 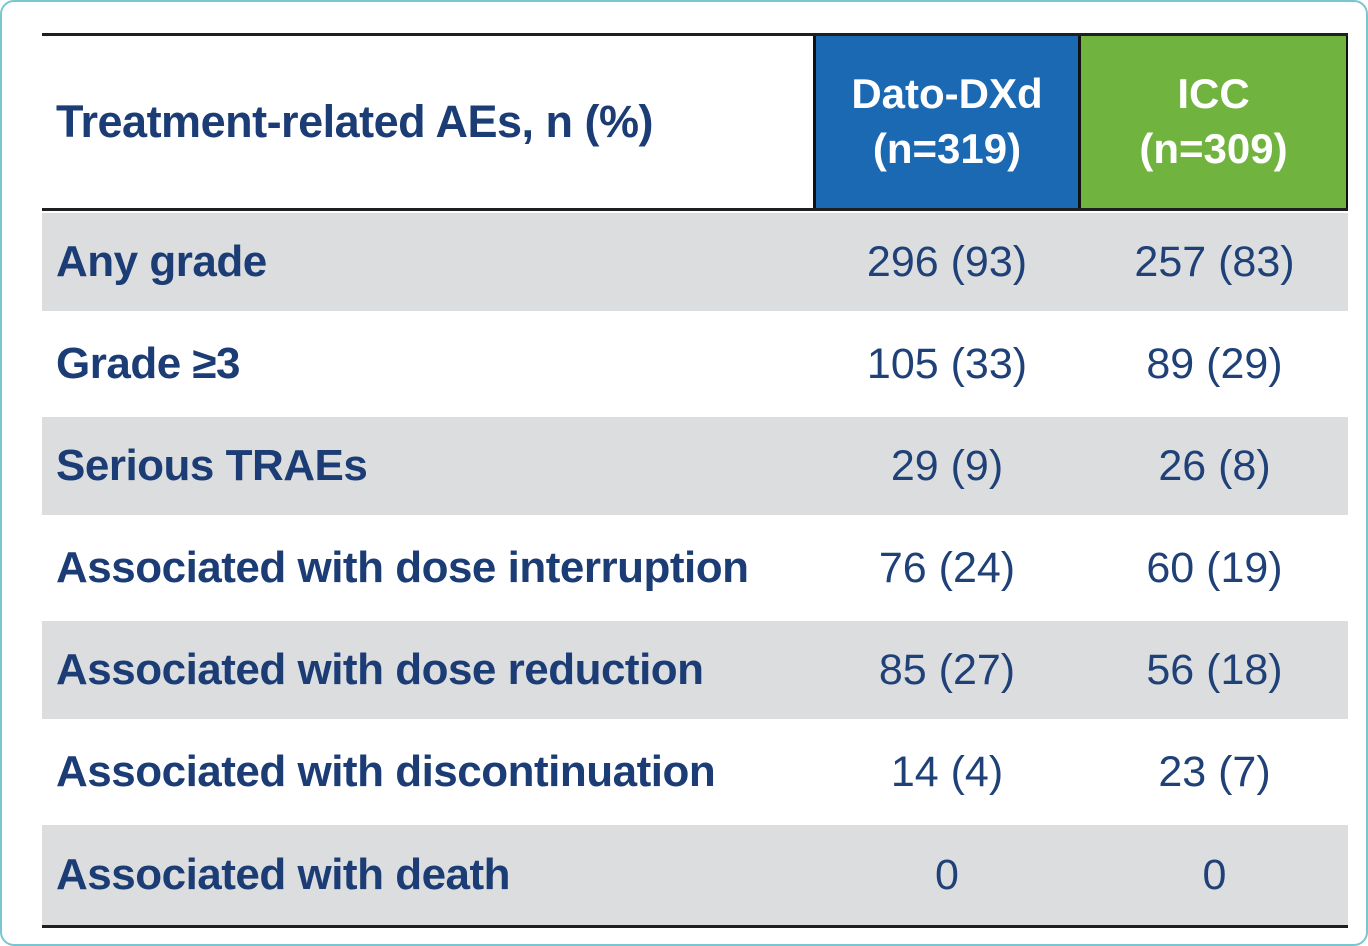 What do you see at coordinates (695, 262) in the screenshot?
I see `table-row-any-grade: Any grade 296 (93) 257 (83)` at bounding box center [695, 262].